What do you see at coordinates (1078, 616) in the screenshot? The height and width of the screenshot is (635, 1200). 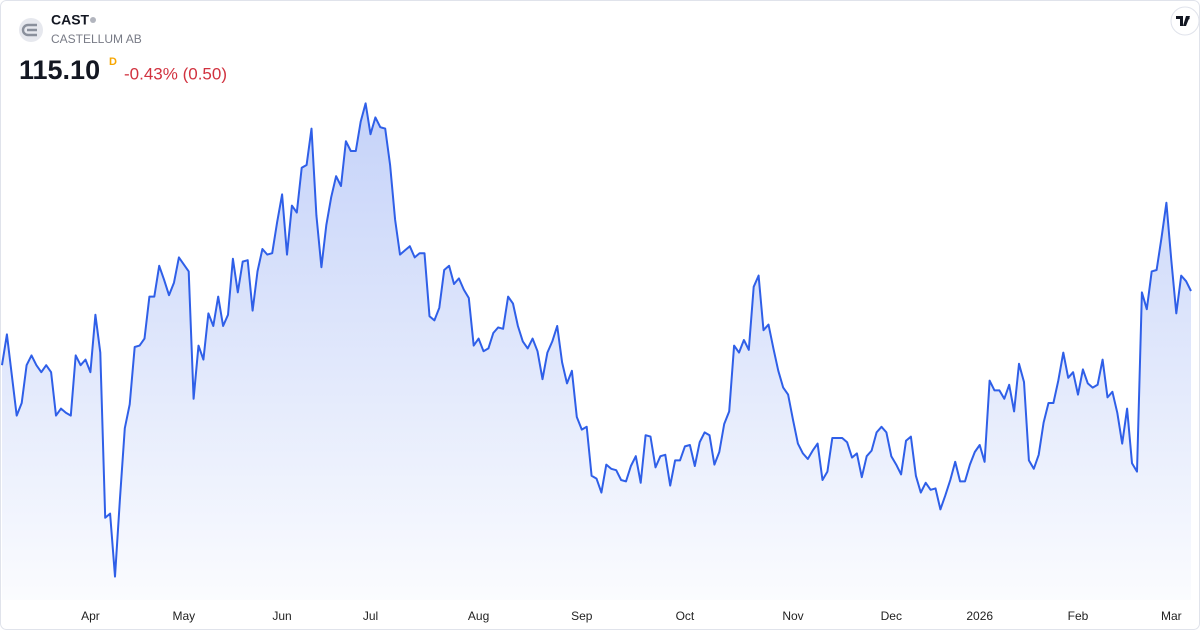 I see `x-tick-label: Feb` at bounding box center [1078, 616].